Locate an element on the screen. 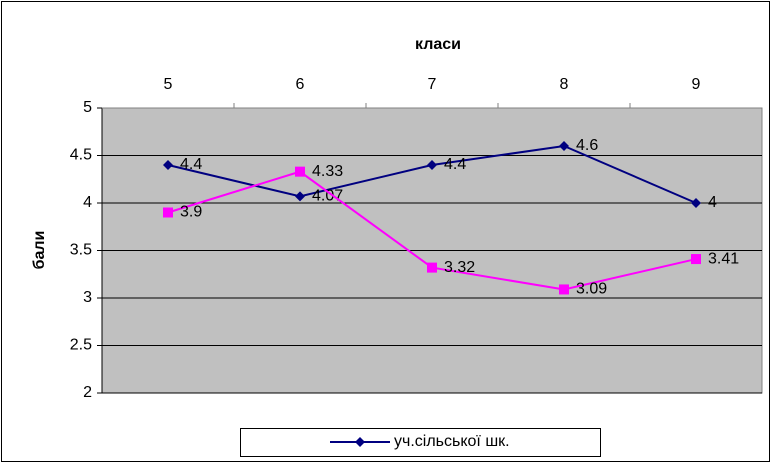 This screenshot has height=464, width=772. data-label: 3.41 is located at coordinates (723, 258).